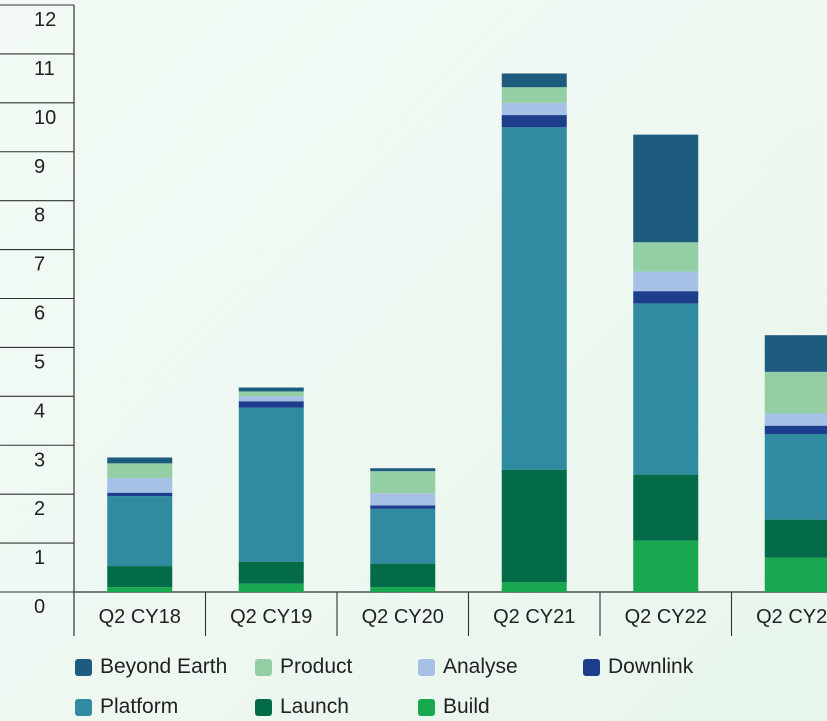 The height and width of the screenshot is (721, 827). I want to click on y-tick-label-11: 11, so click(44, 69).